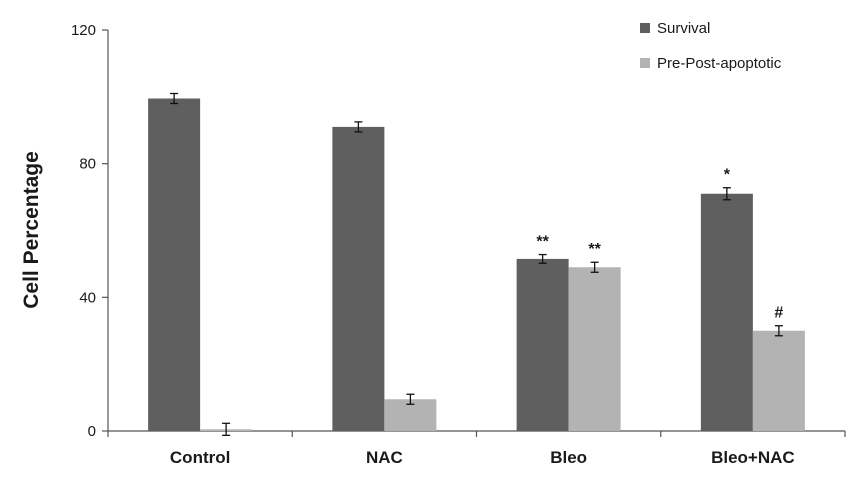 The image size is (867, 483). What do you see at coordinates (568, 457) in the screenshot?
I see `x-category-label: Bleo` at bounding box center [568, 457].